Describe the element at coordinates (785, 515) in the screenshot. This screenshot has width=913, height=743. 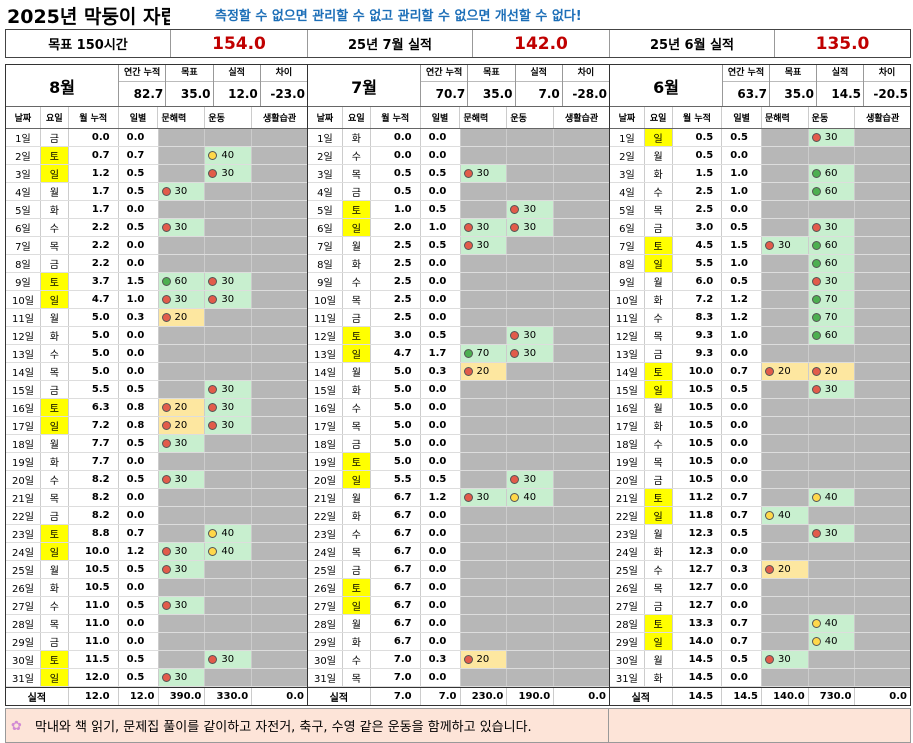
I see `literacy-cell: 40` at that location.